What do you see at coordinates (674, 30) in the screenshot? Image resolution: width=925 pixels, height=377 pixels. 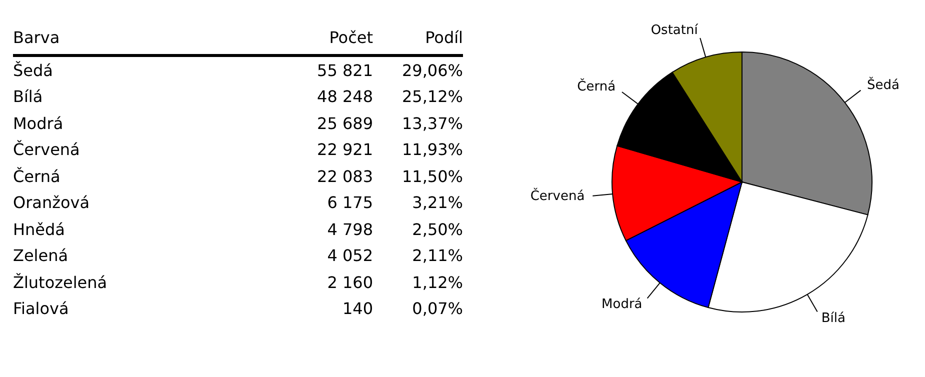 I see `slice-label: Ostatní` at bounding box center [674, 30].